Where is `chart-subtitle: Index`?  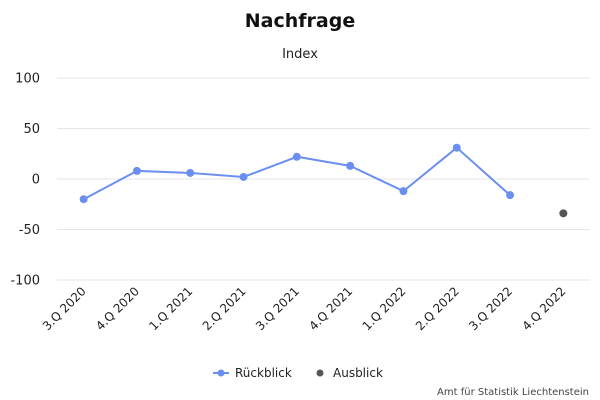 chart-subtitle: Index is located at coordinates (300, 54).